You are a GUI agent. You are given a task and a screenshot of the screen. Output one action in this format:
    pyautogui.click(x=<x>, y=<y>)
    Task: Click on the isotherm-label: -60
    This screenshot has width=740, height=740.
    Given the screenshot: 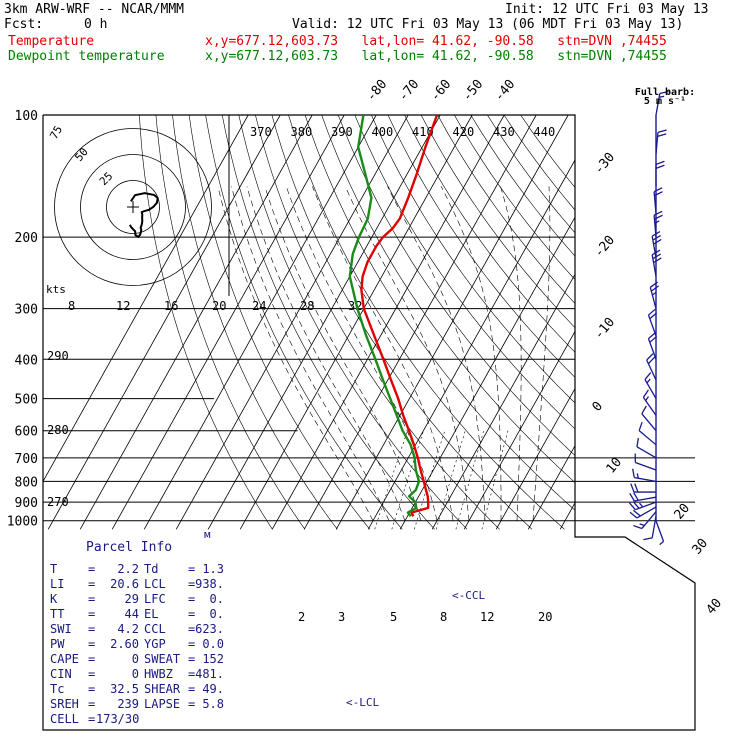 What is the action you would take?
    pyautogui.click(x=441, y=91)
    